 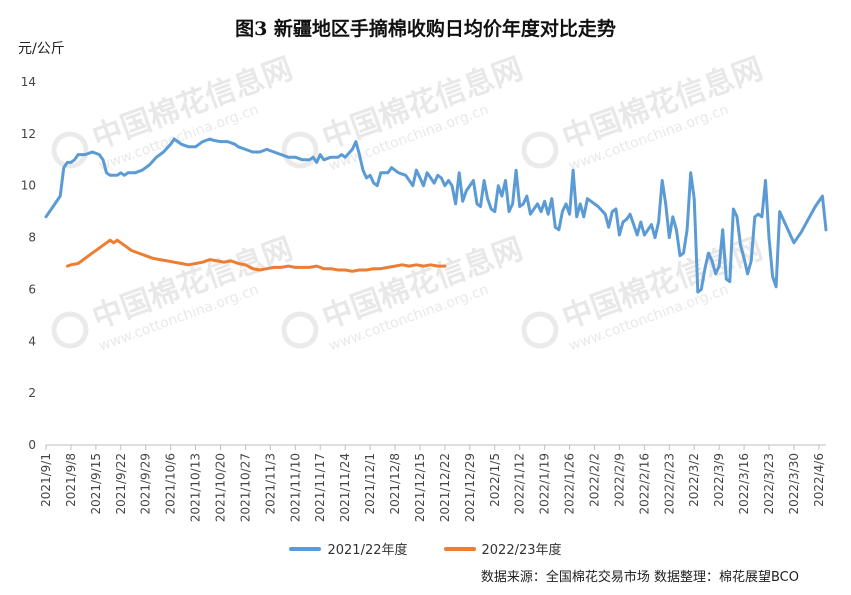 What do you see at coordinates (769, 484) in the screenshot?
I see `x-tick-label: 2022/3/23` at bounding box center [769, 484].